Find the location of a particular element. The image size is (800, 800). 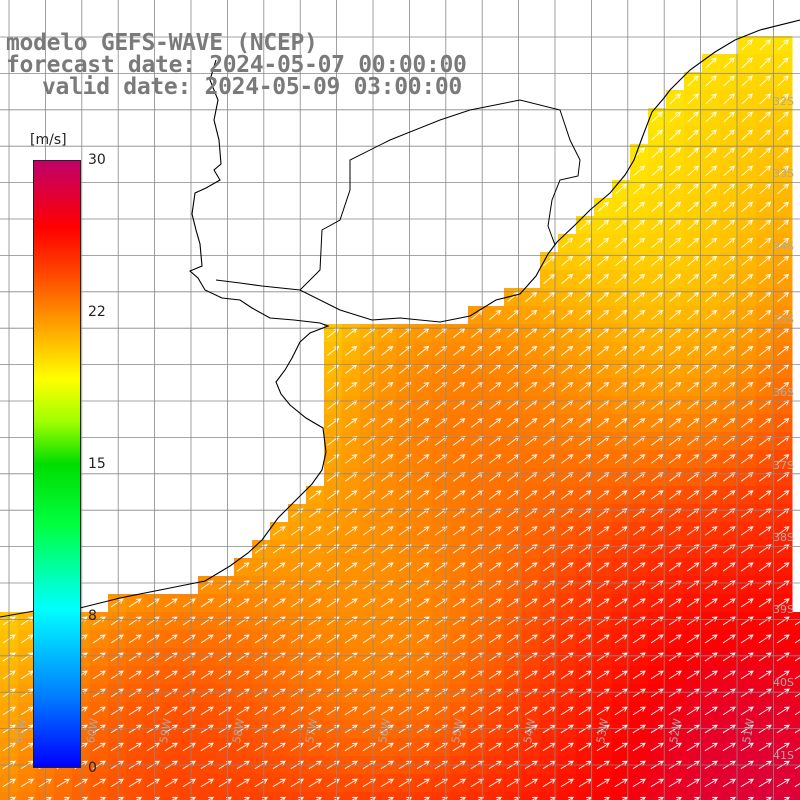

colorbar-tick-15: 15 is located at coordinates (97, 464).